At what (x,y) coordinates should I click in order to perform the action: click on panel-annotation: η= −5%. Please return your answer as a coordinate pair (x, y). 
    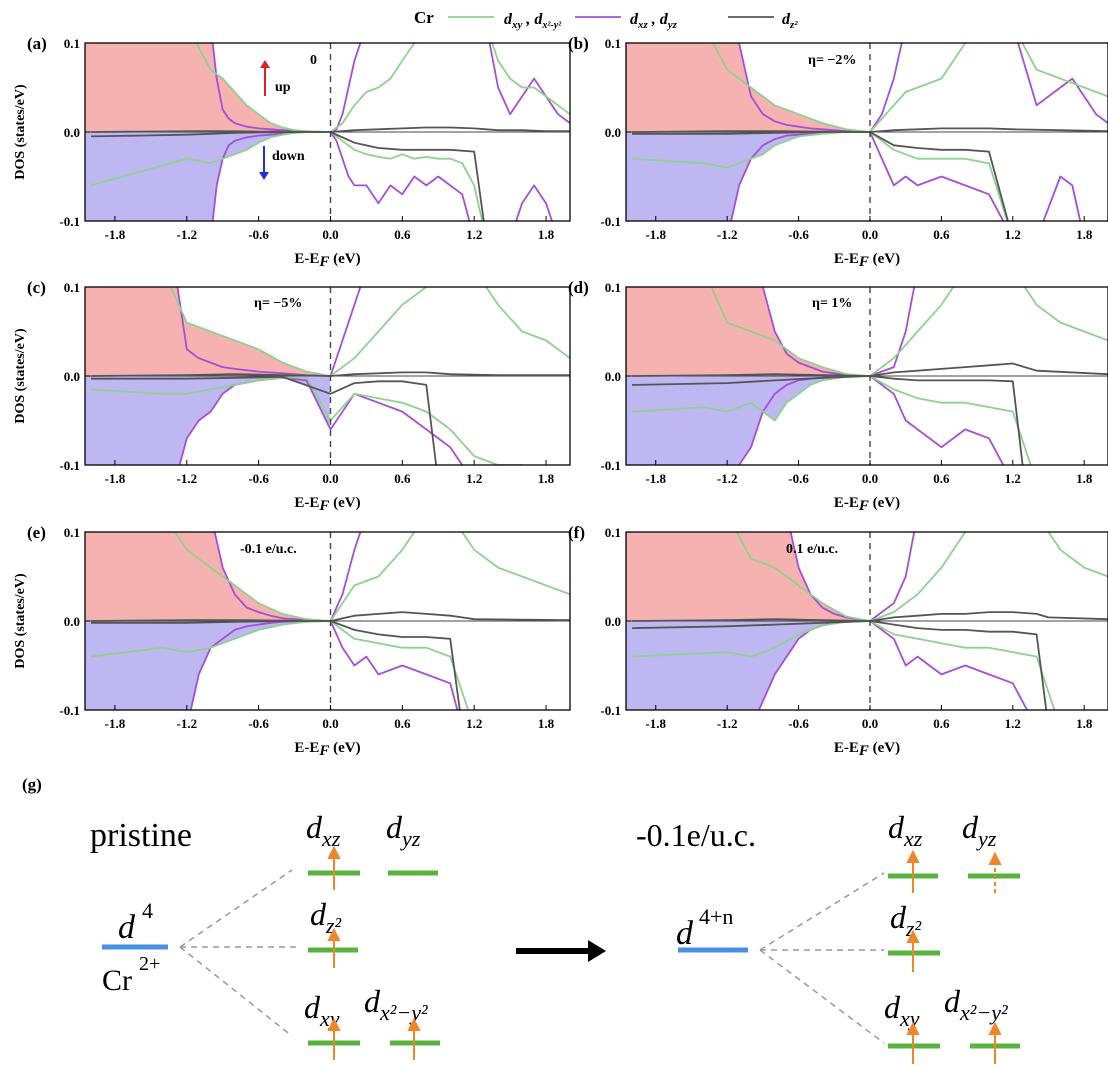
    Looking at the image, I should click on (278, 303).